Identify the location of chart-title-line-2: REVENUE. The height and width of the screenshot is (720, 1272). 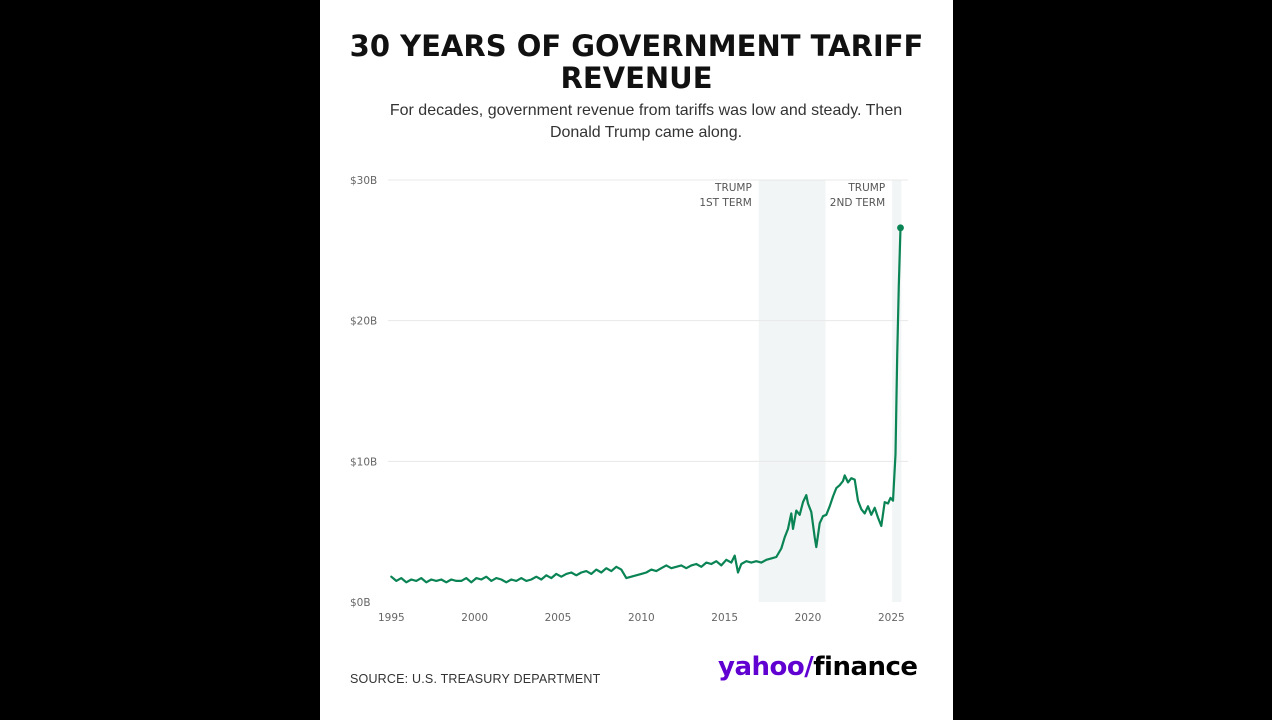
(636, 78).